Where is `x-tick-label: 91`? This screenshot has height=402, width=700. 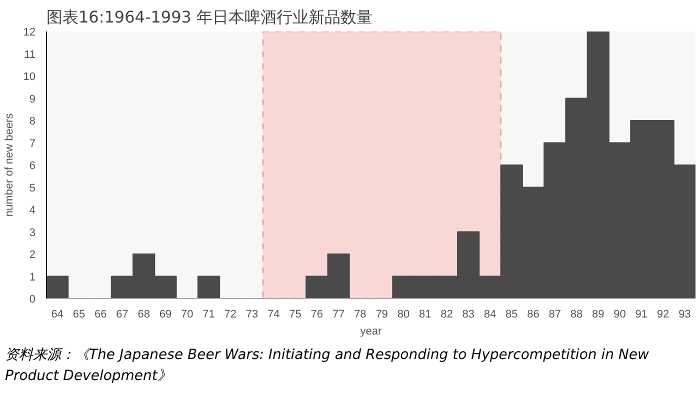 x-tick-label: 91 is located at coordinates (641, 314).